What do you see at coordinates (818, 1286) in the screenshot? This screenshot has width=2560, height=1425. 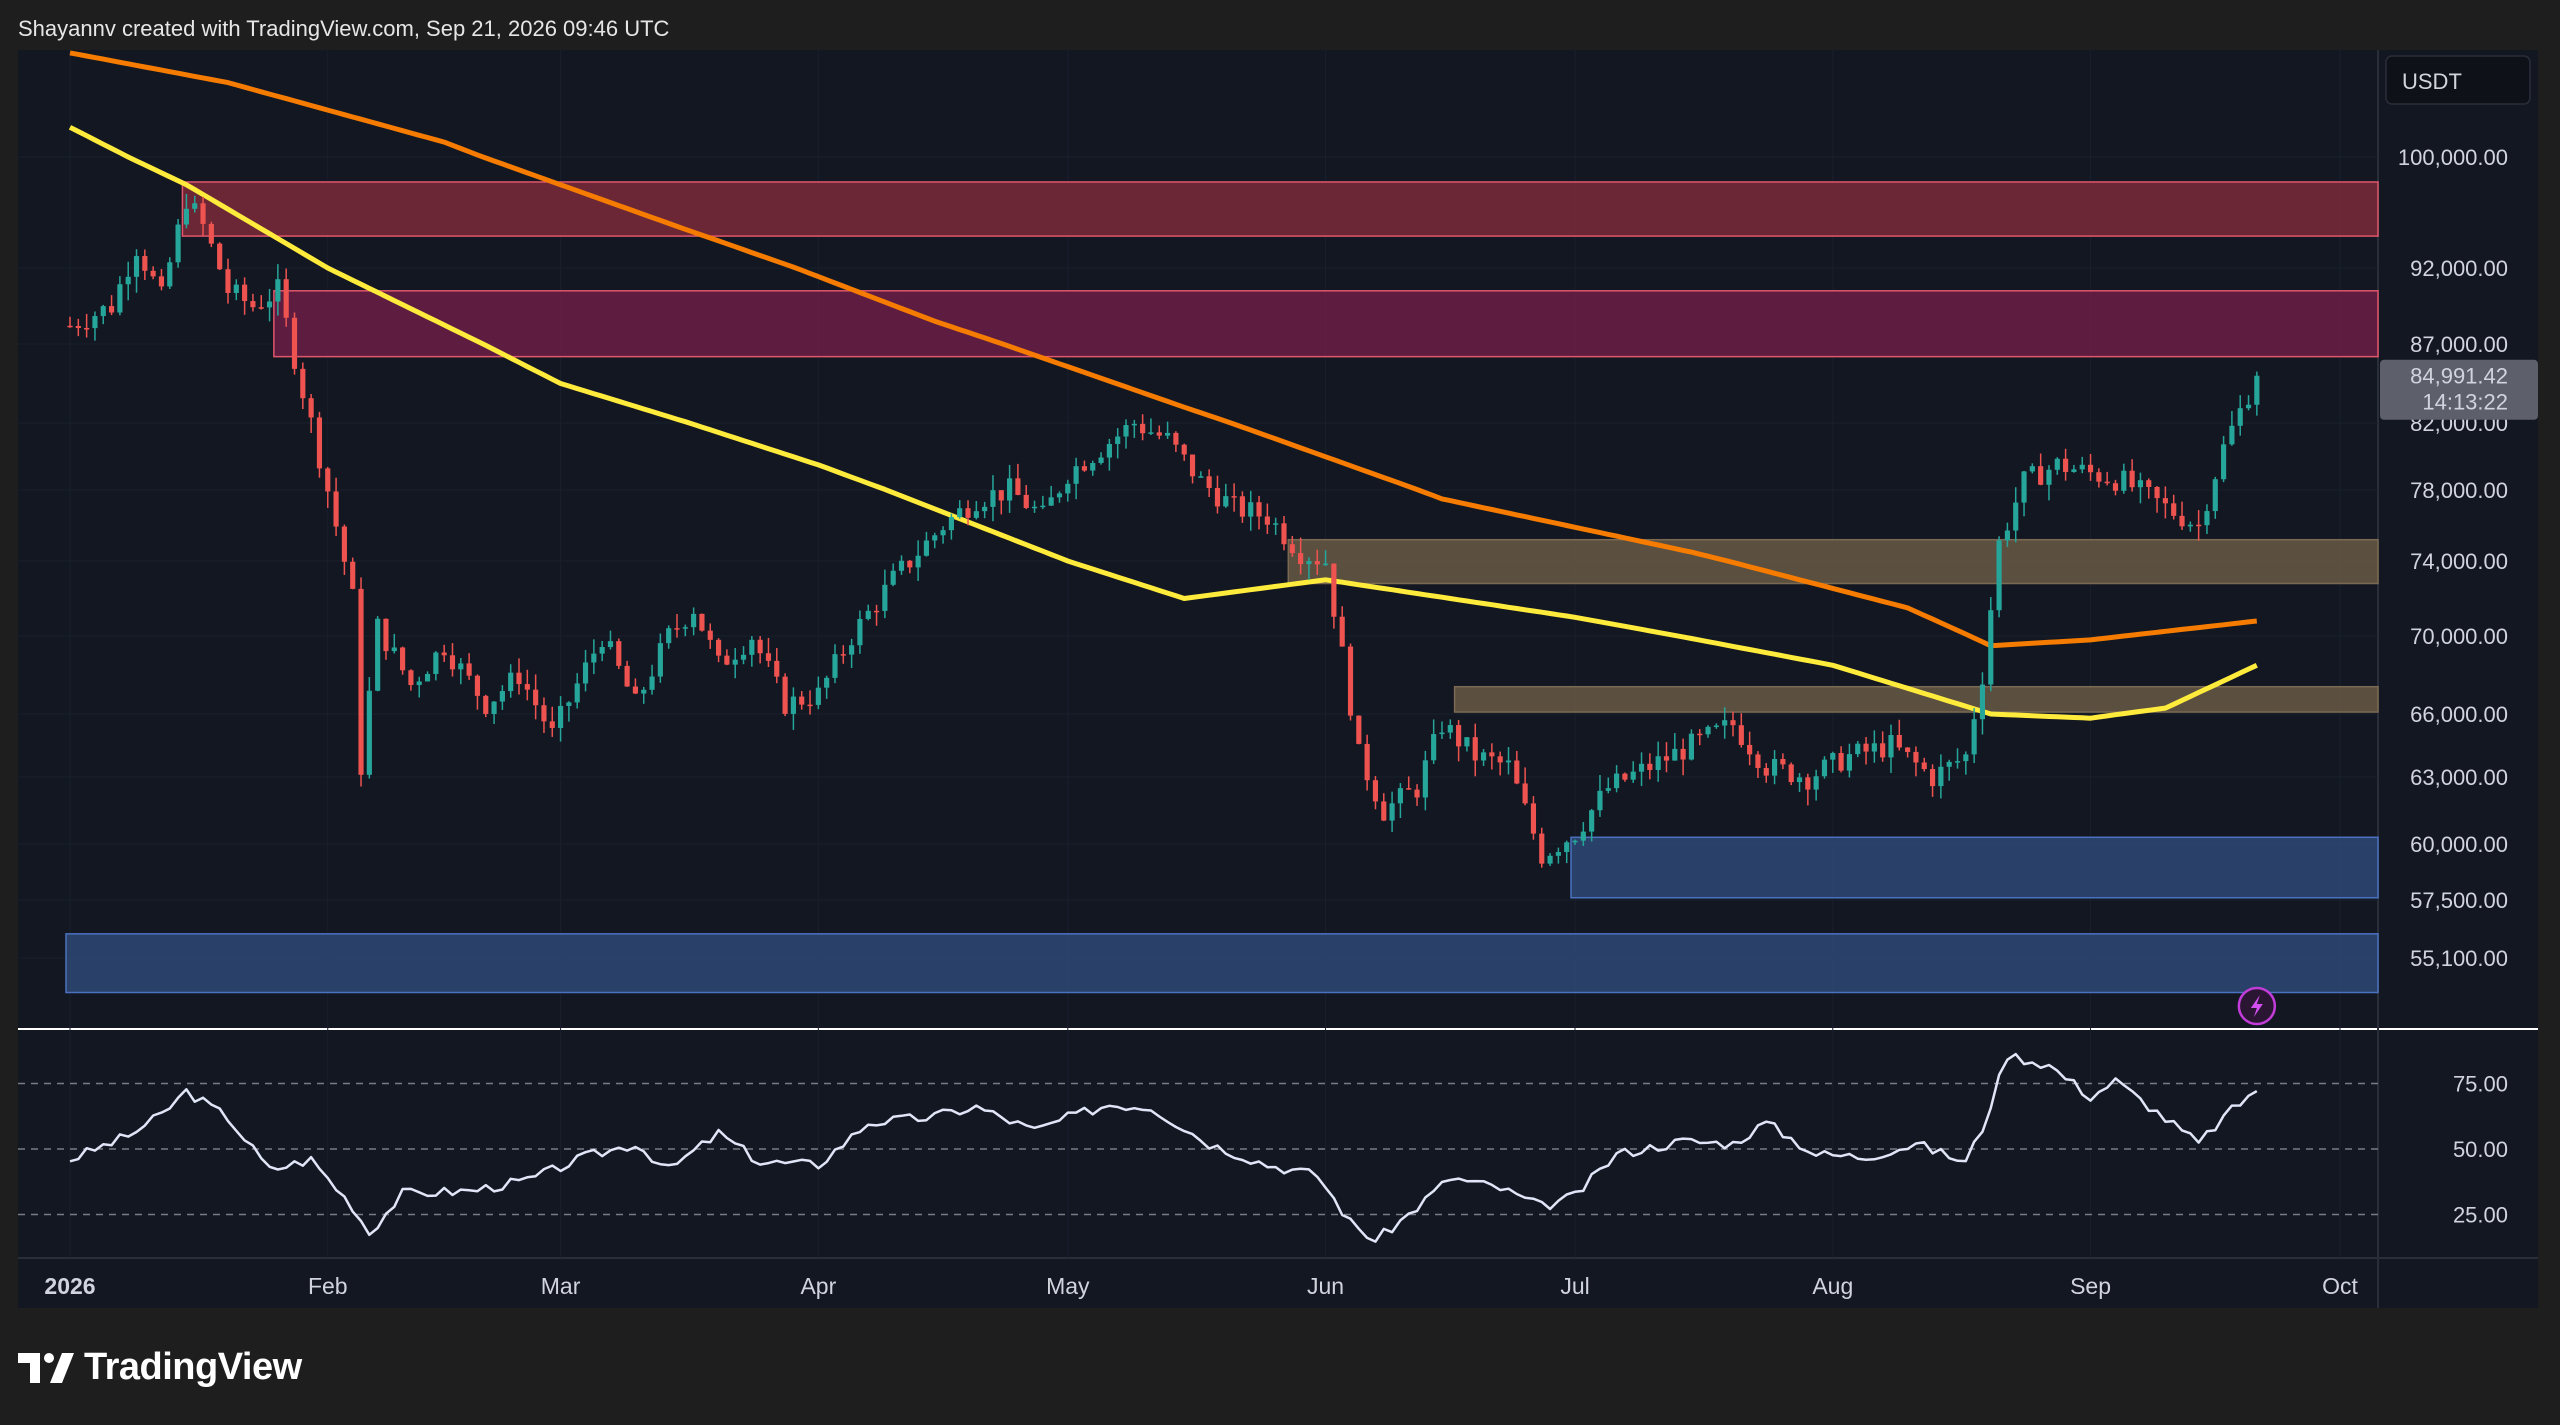 I see `time-tick-label: Apr` at bounding box center [818, 1286].